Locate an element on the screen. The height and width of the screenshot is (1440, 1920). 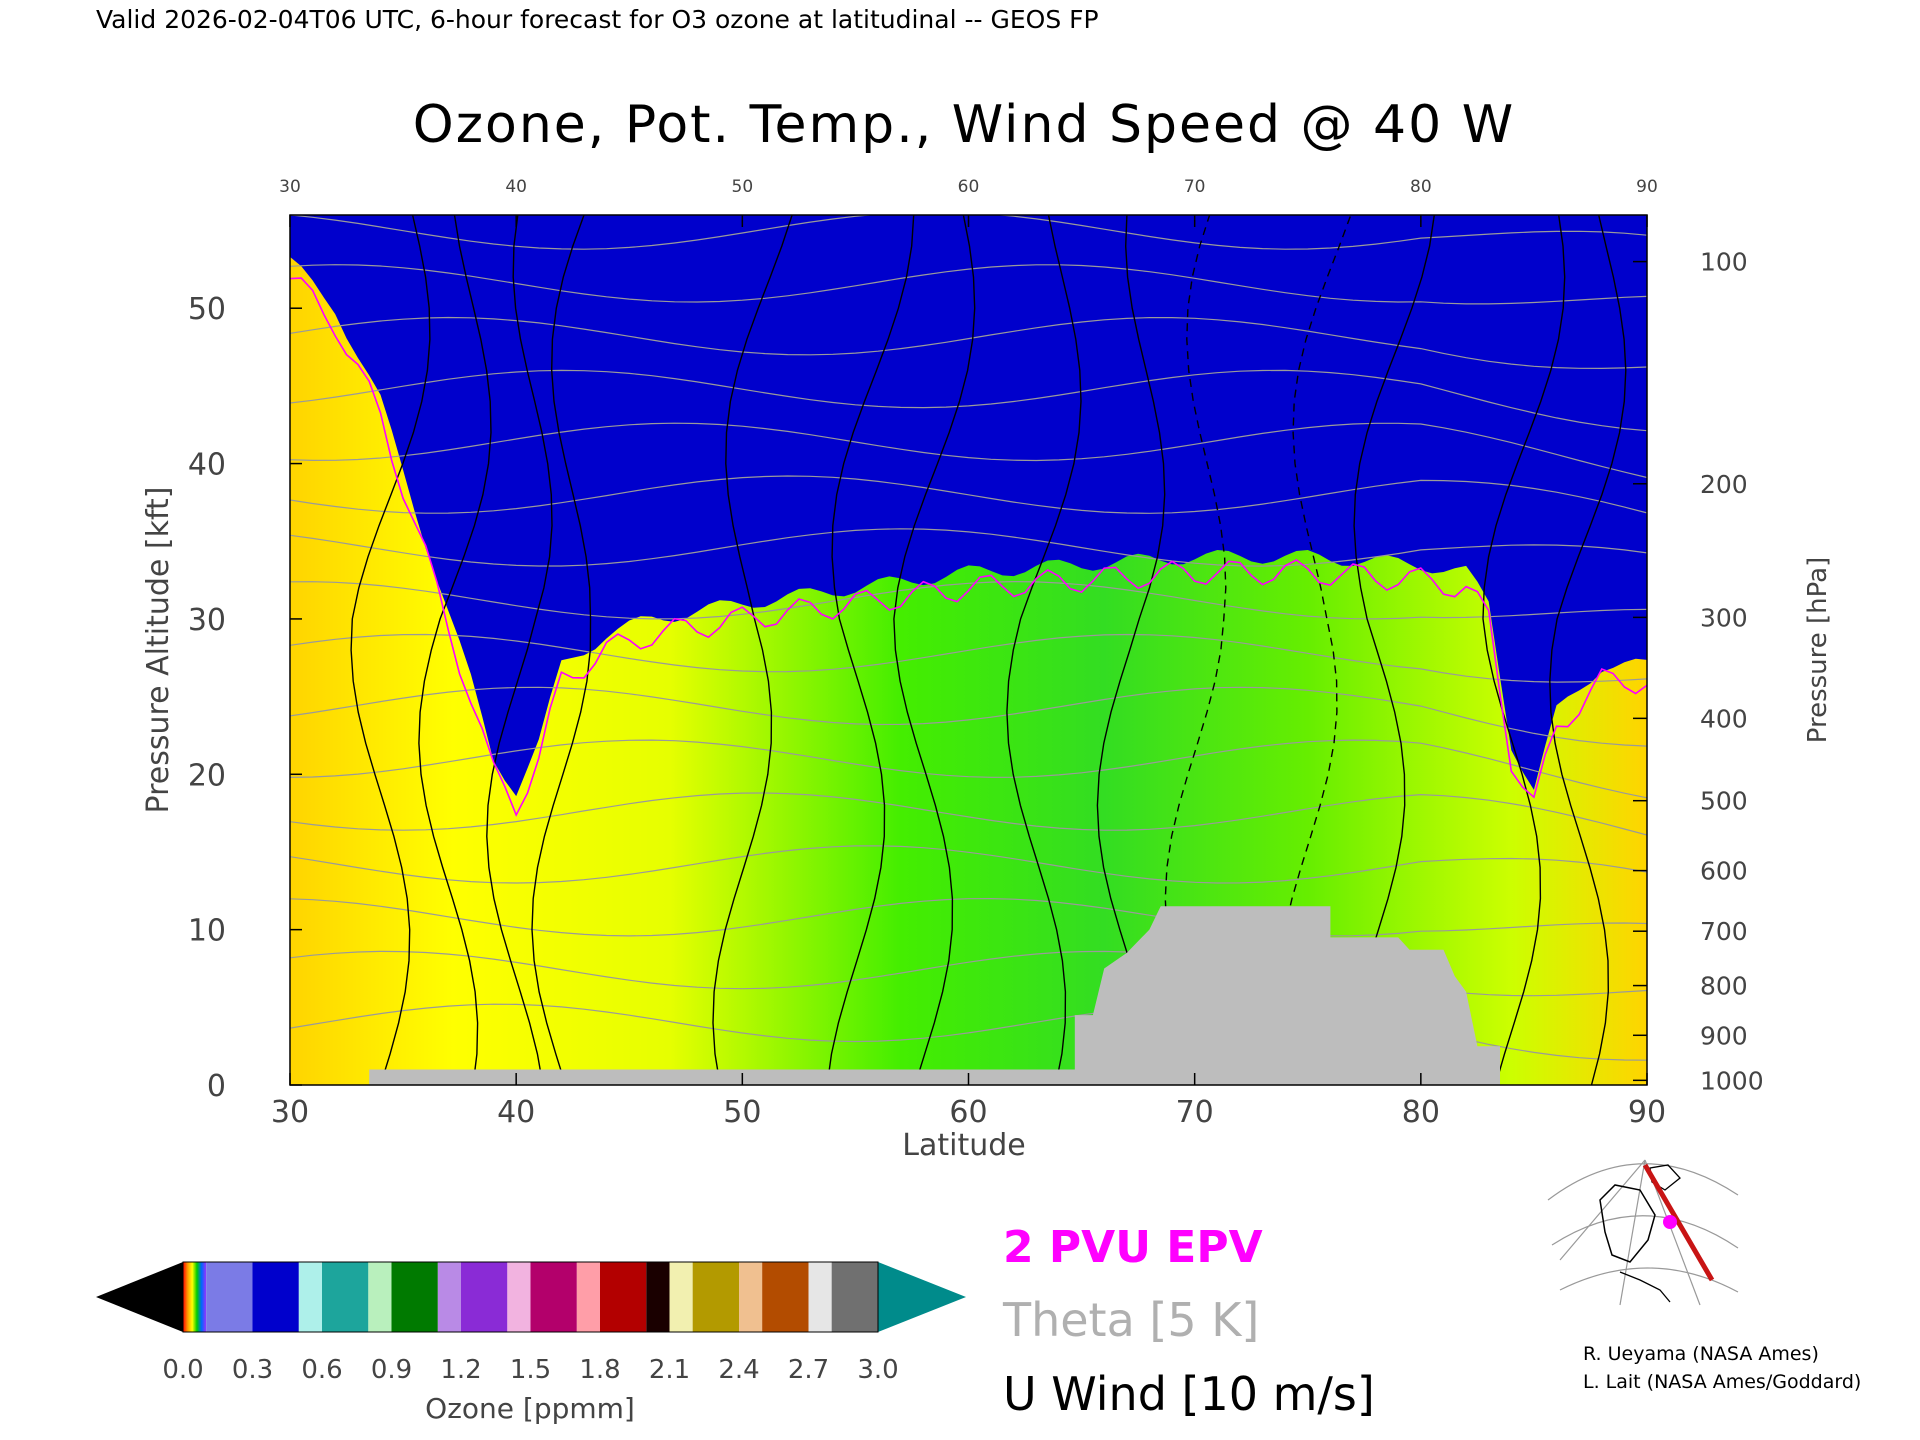
credit-line-1: R. Ueyama (NASA Ames) is located at coordinates (1701, 1354).